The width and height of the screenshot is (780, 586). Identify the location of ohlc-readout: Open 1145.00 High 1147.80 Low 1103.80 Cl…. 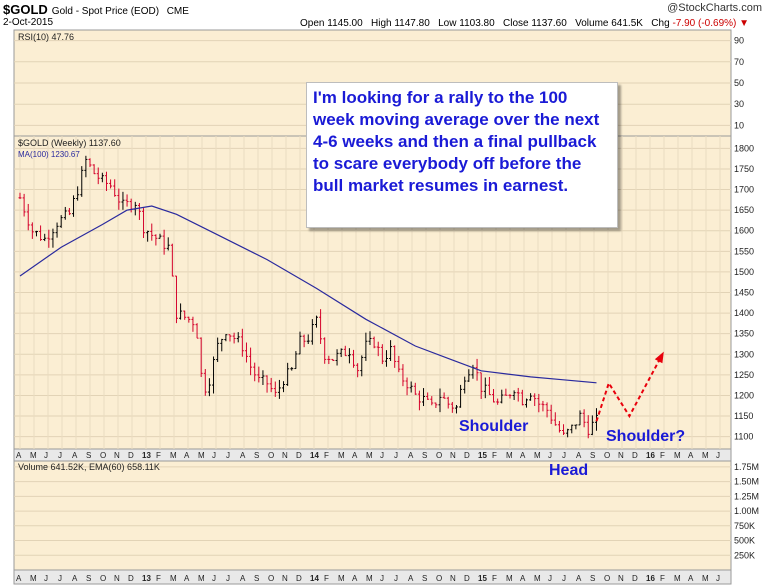
(524, 23).